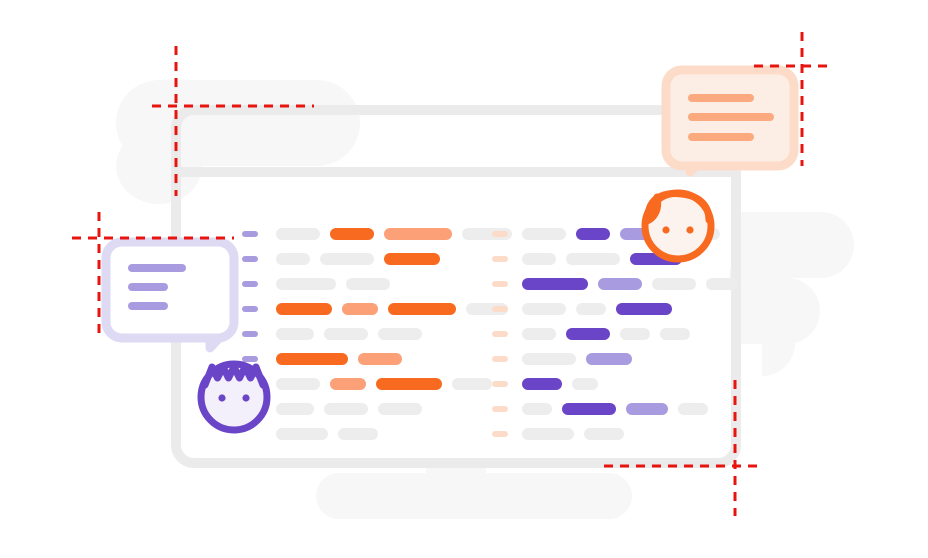 The height and width of the screenshot is (558, 928). I want to click on chat-bubble-orange, so click(730, 121).